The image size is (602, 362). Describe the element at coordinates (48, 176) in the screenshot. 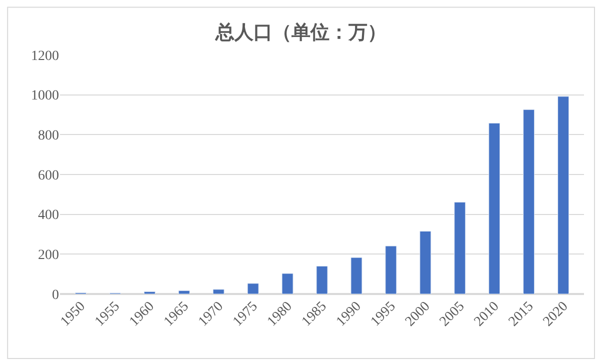

I see `y-tick-label: 600` at that location.